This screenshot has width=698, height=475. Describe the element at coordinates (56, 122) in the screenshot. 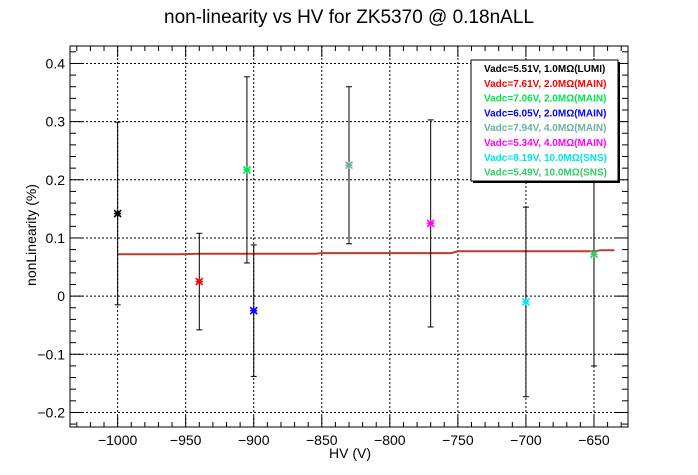

I see `y-tick-label: 0.3` at that location.